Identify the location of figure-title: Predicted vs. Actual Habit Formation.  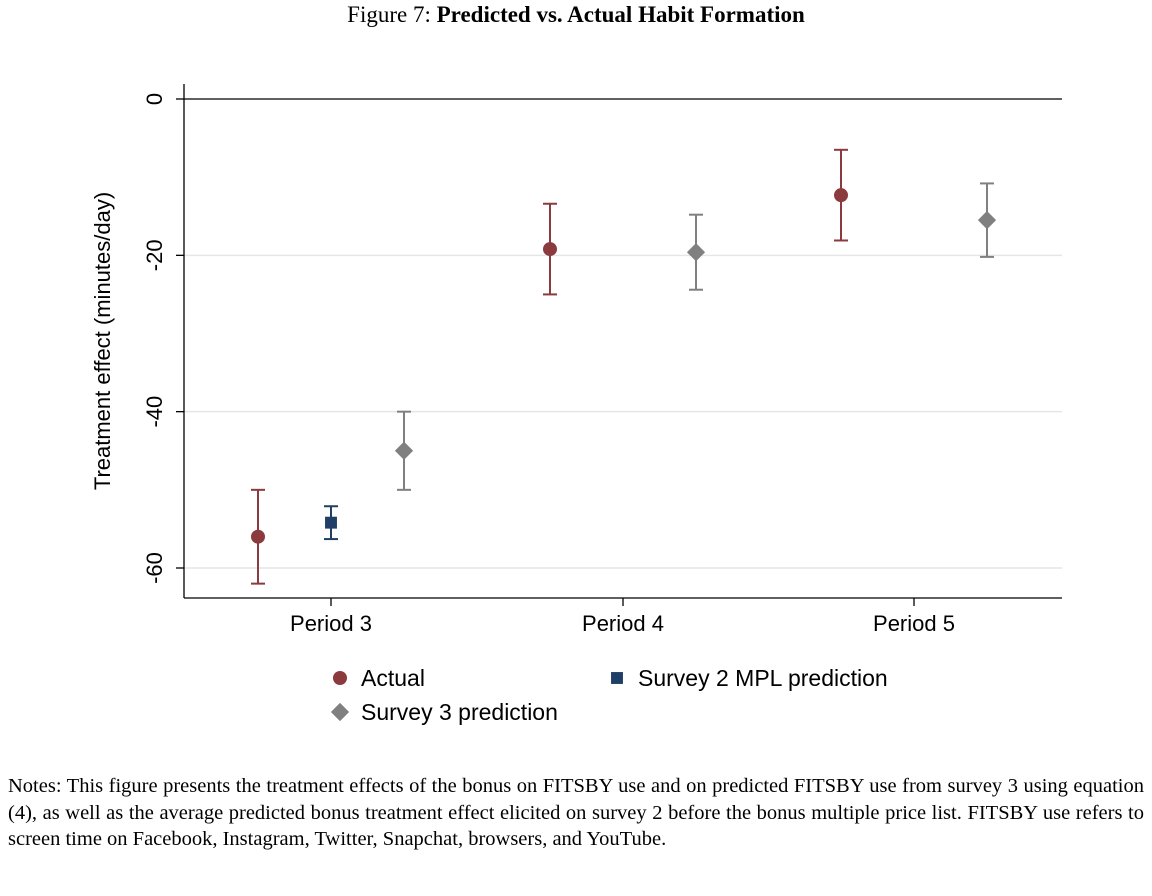
(620, 14).